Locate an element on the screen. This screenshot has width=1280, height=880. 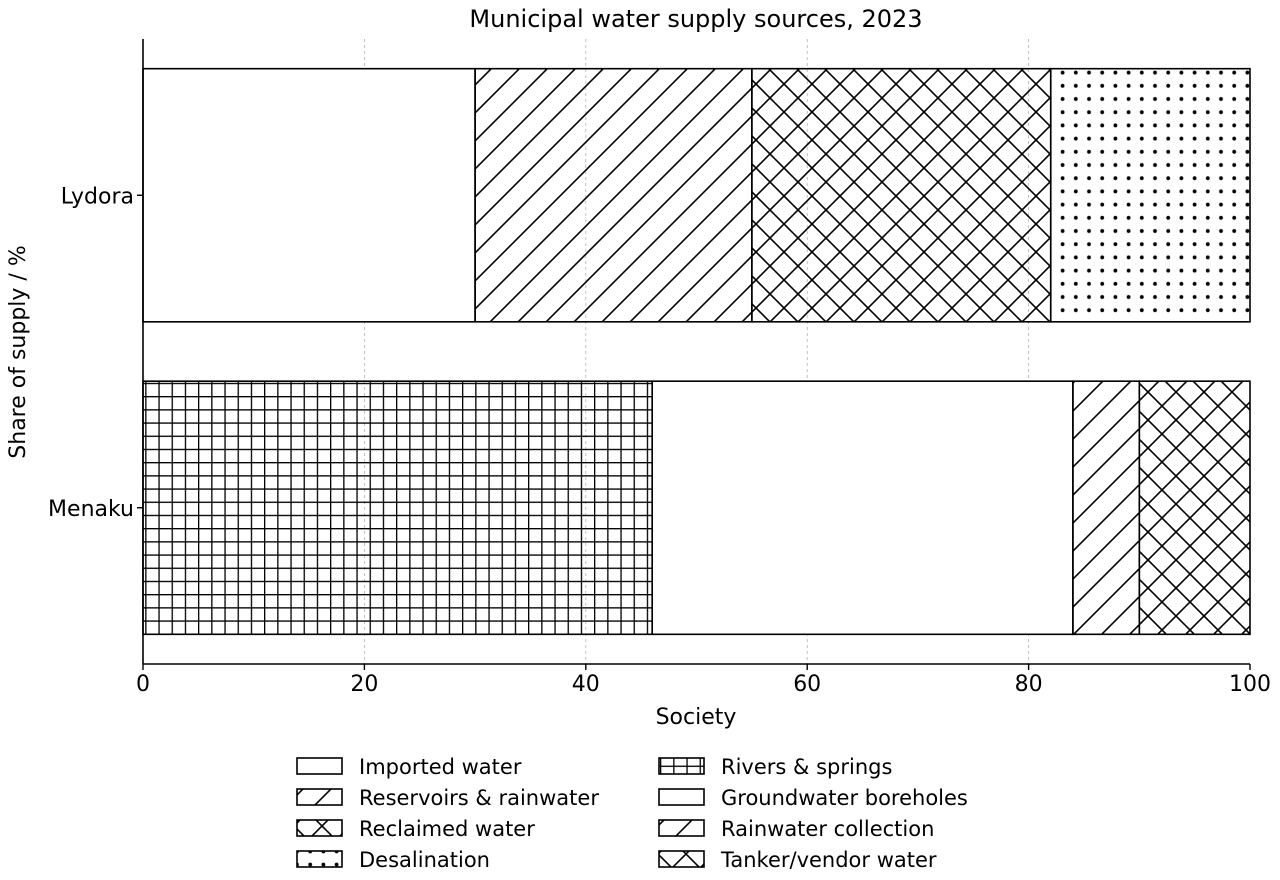
bar-segment-desalination is located at coordinates (1150, 195).